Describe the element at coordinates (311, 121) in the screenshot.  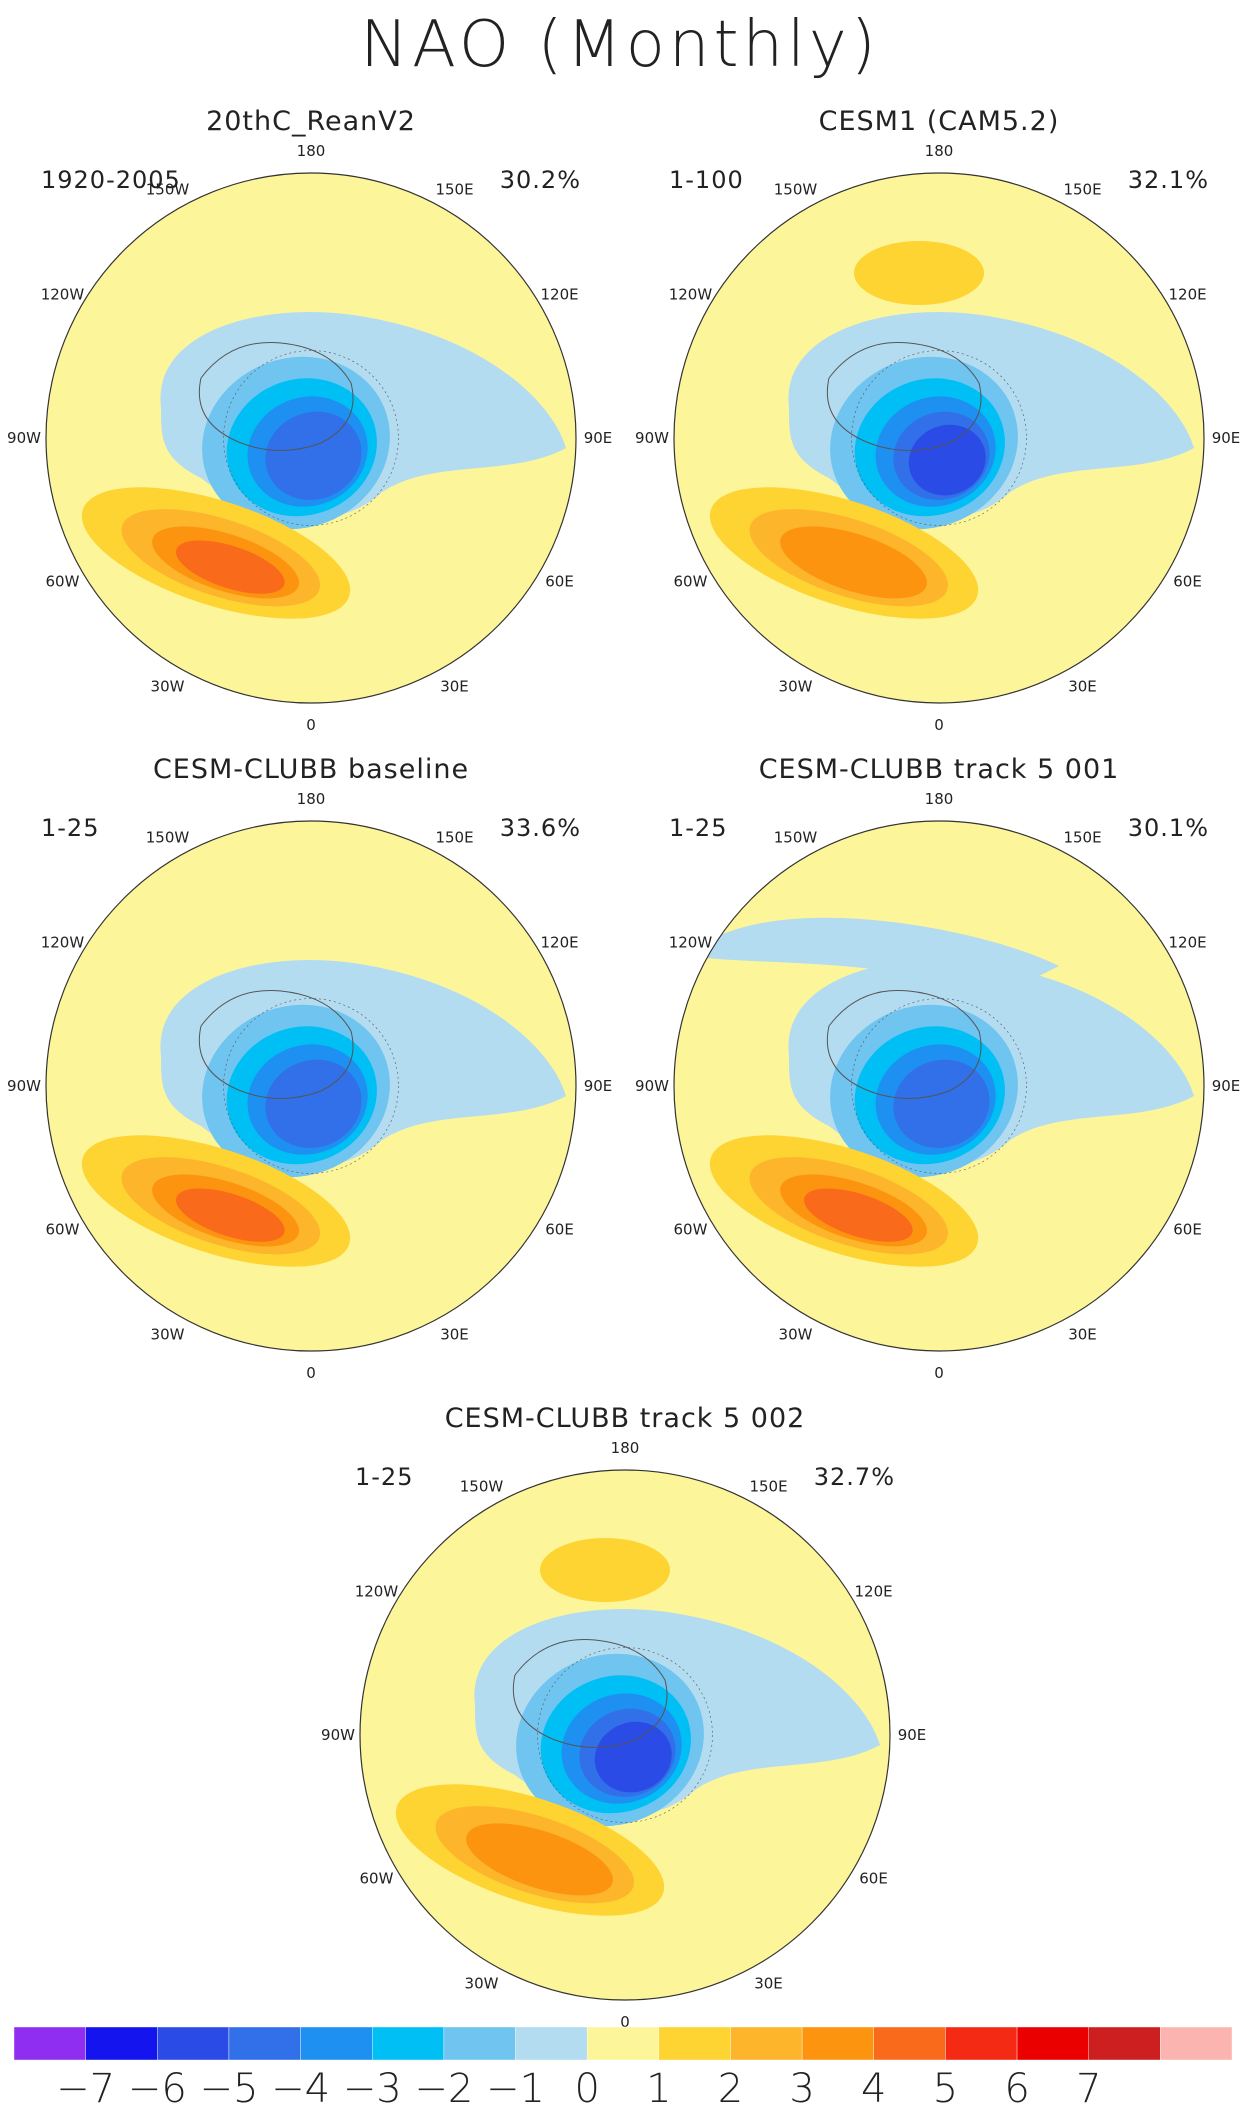
I see `panel-title: 20thC_ReanV2` at that location.